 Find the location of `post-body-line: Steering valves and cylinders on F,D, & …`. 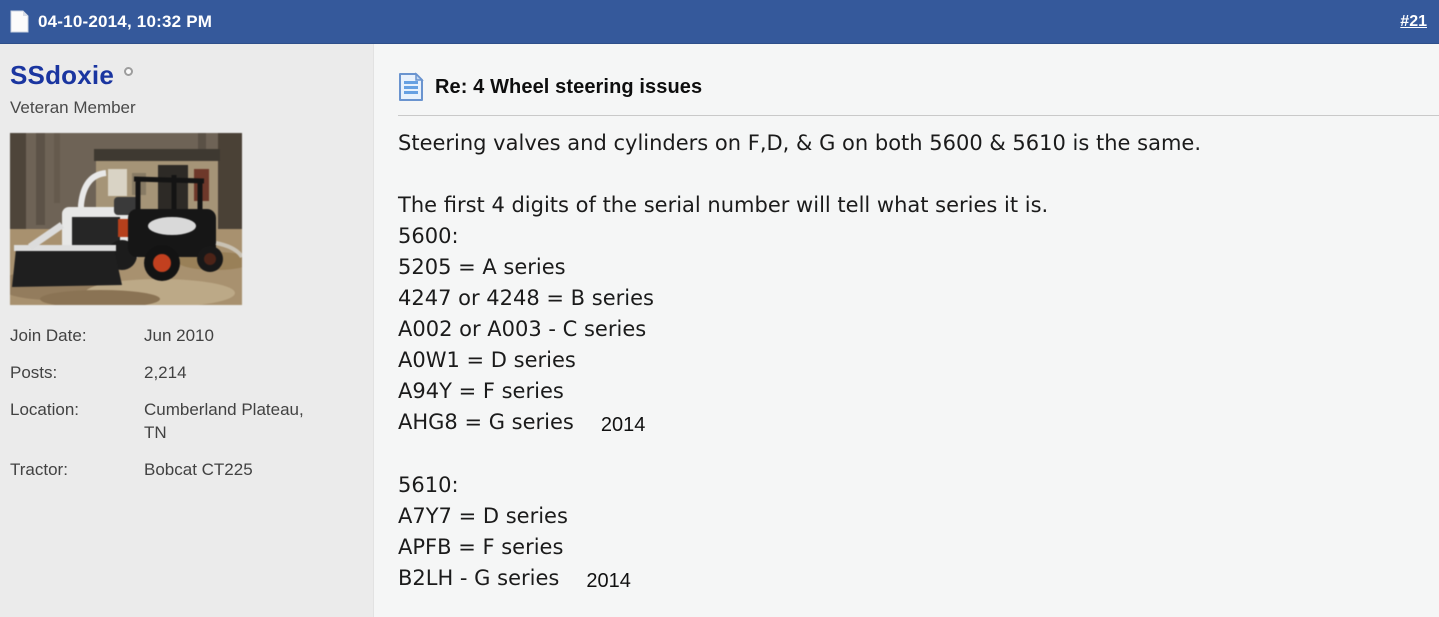

post-body-line: Steering valves and cylinders on F,D, & … is located at coordinates (918, 143).